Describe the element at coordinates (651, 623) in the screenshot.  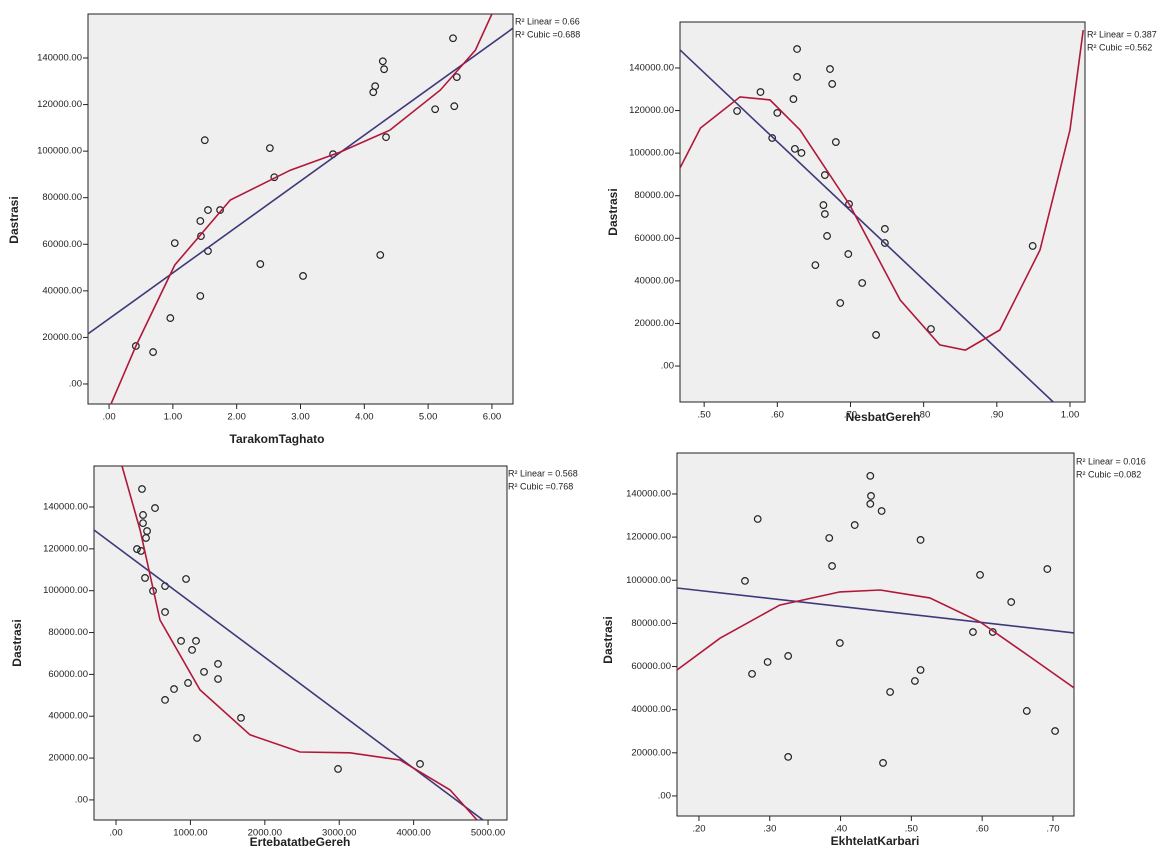
I see `y-tick-label: 80000.00` at that location.